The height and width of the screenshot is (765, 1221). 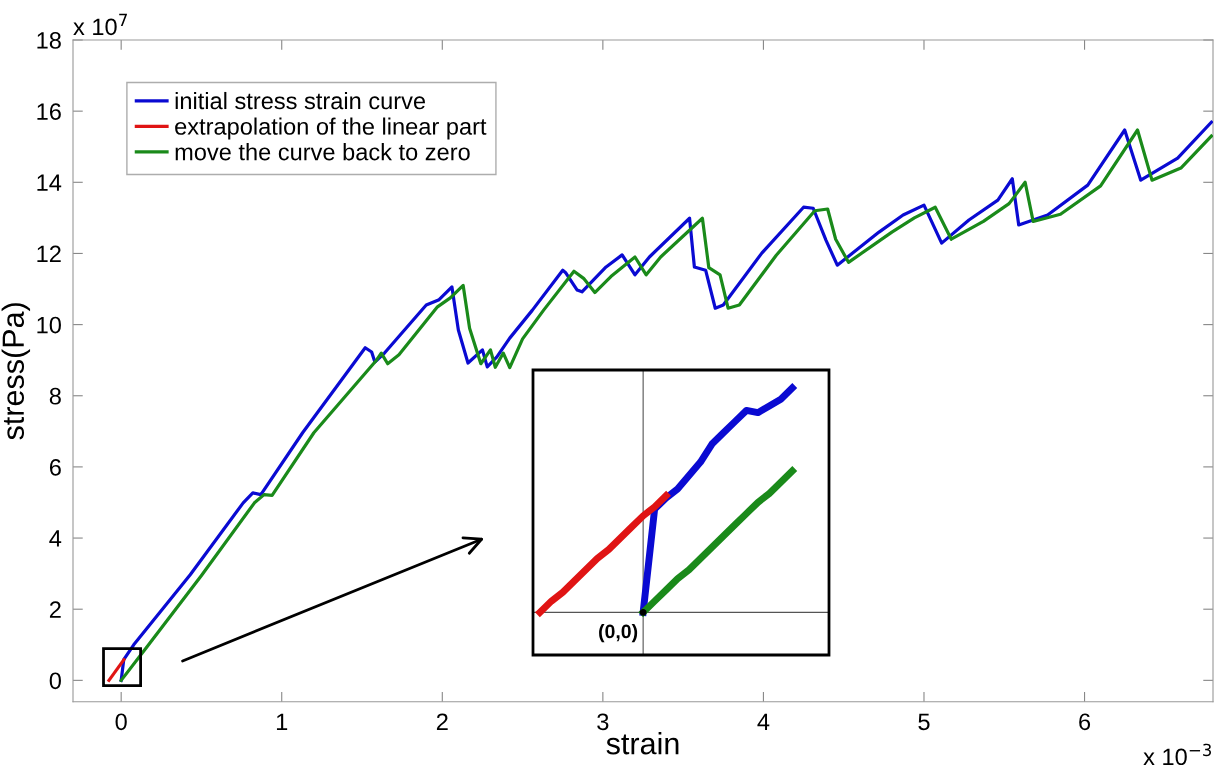 I want to click on x-tick-label: 3, so click(x=603, y=722).